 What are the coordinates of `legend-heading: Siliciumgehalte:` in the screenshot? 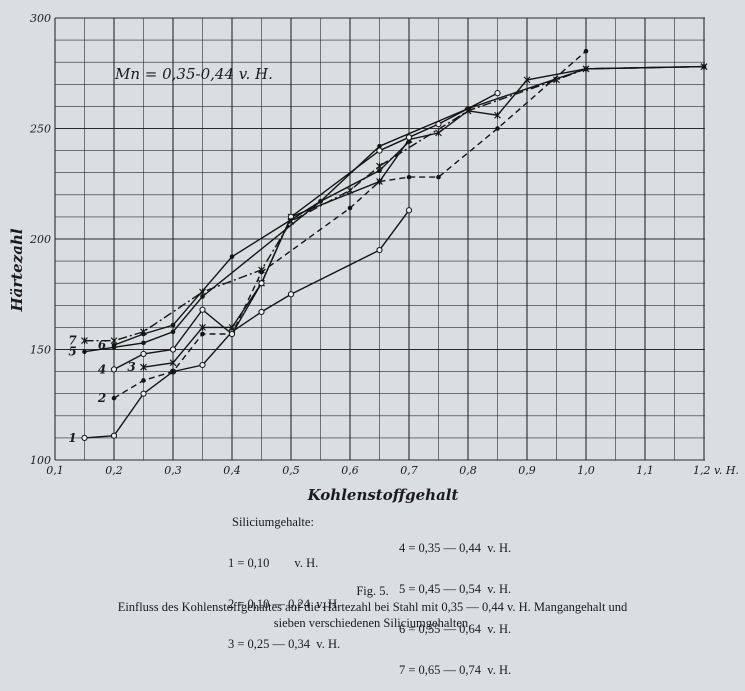 It's located at (273, 522).